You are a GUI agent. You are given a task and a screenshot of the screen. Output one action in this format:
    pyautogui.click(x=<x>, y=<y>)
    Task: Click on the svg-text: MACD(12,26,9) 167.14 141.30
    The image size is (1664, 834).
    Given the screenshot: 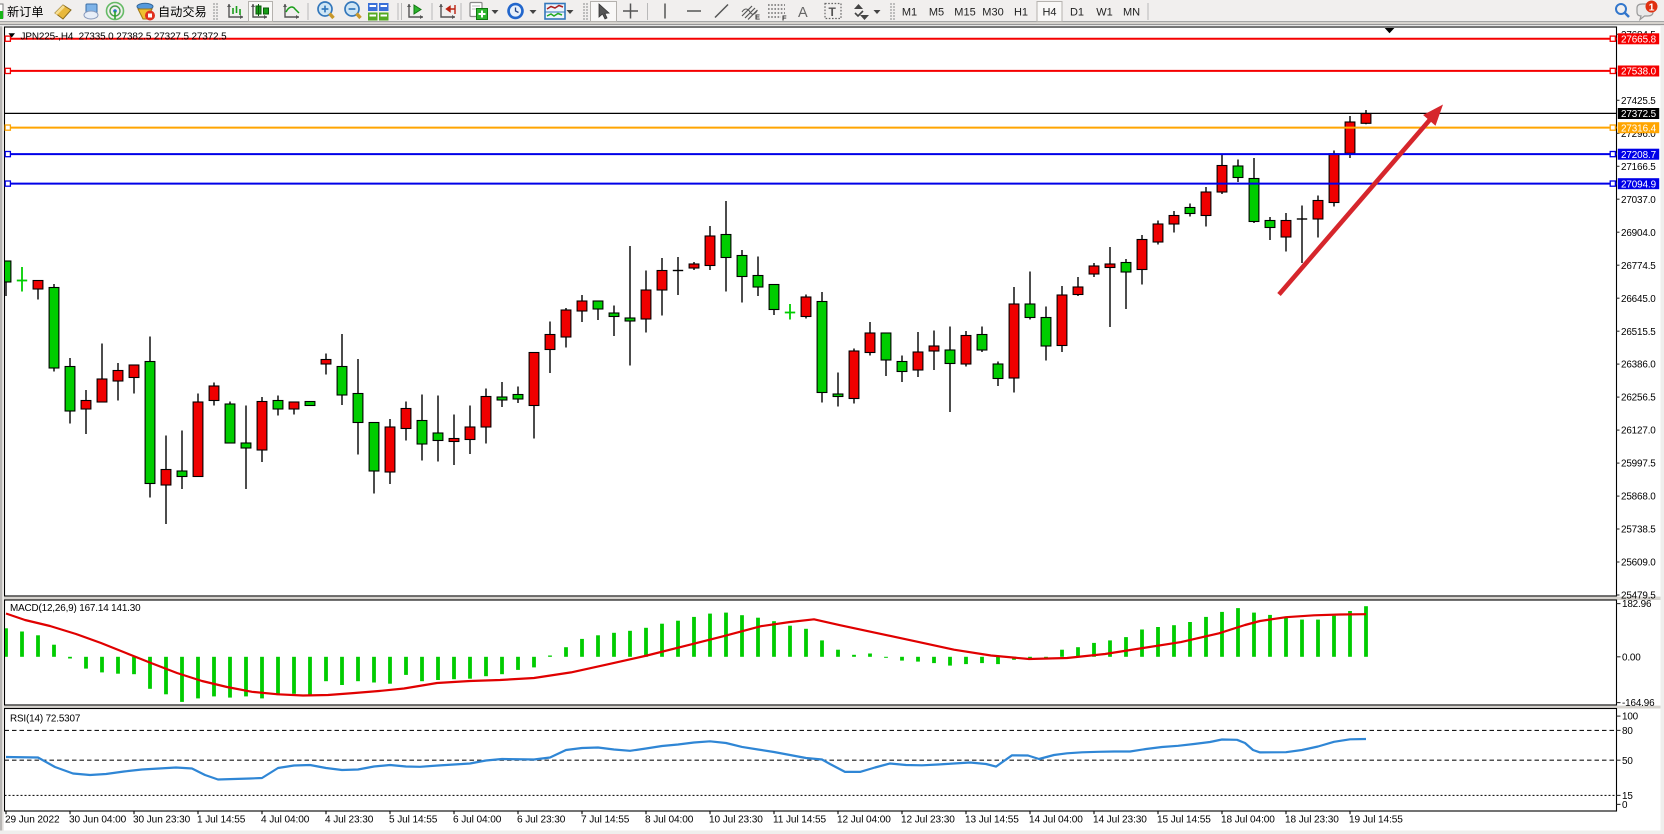 What is the action you would take?
    pyautogui.click(x=75, y=608)
    